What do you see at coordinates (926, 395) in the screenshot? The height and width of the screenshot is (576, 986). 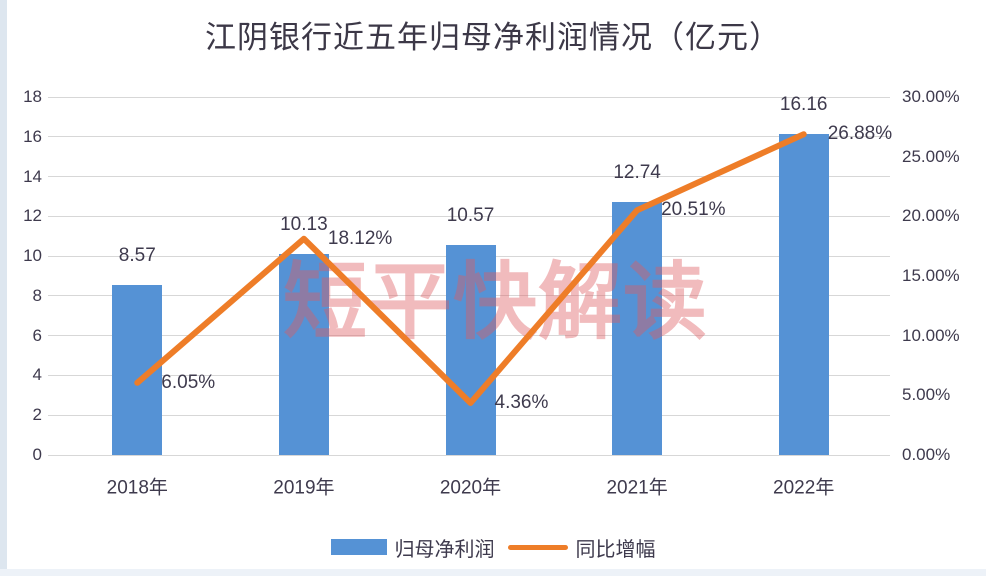 I see `right-axis-tick: 5.00%` at bounding box center [926, 395].